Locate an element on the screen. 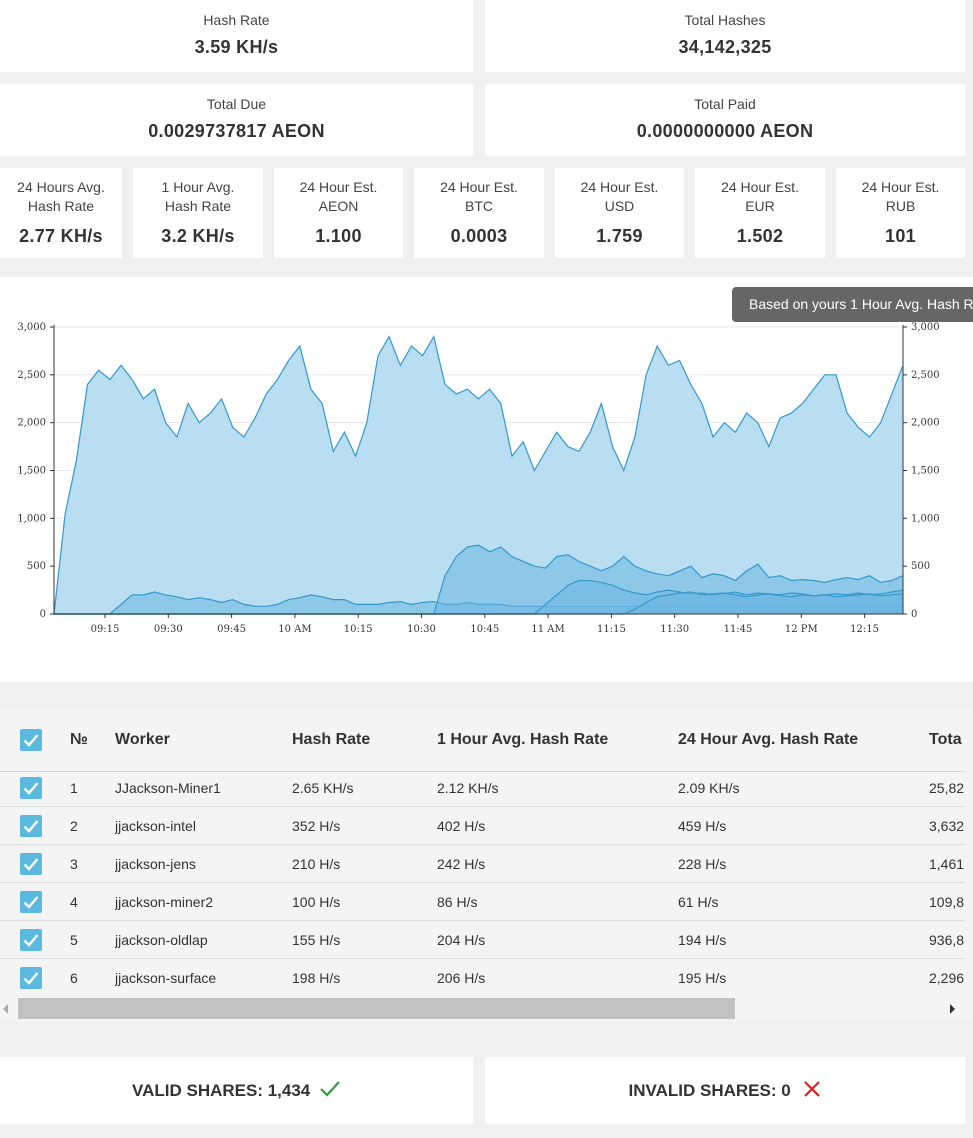 Image resolution: width=973 pixels, height=1138 pixels. cell-total: 3,632 is located at coordinates (947, 825).